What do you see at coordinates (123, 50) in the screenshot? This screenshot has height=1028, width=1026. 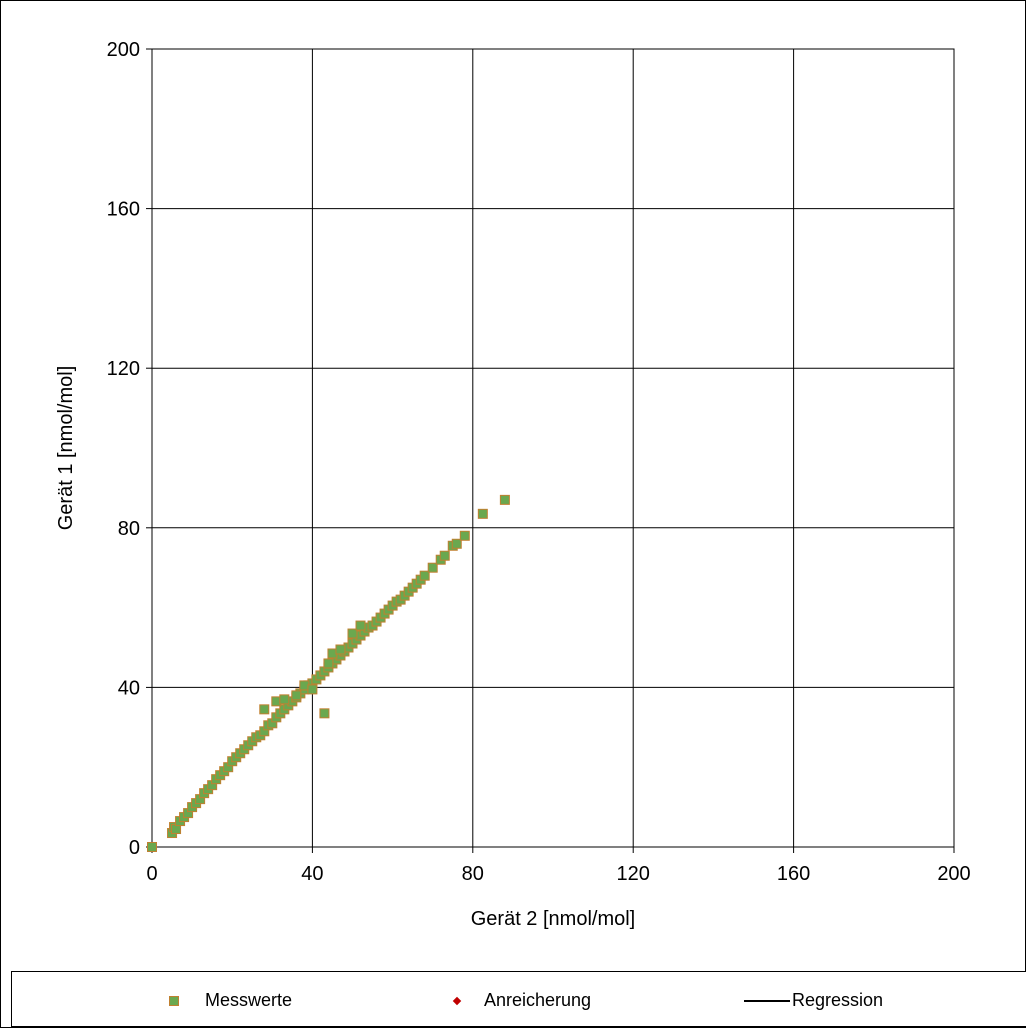 I see `y-tick-label: 200` at bounding box center [123, 50].